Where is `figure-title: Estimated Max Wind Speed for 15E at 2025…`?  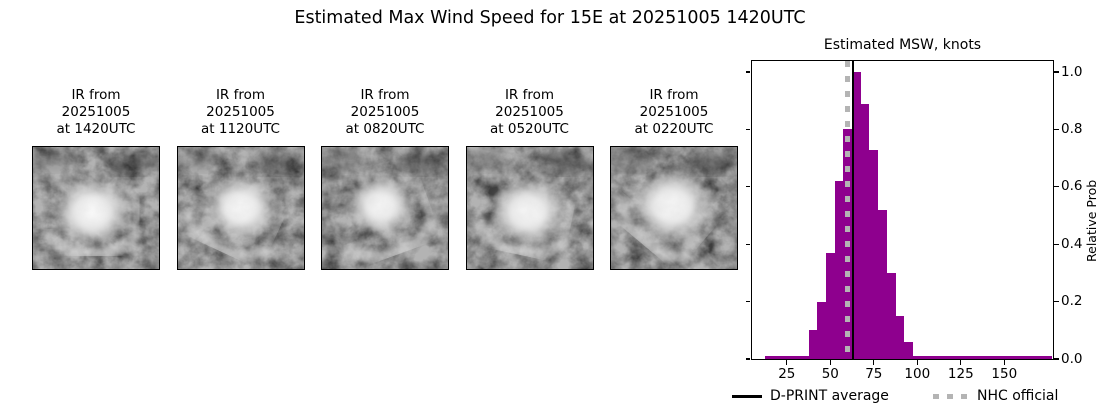 figure-title: Estimated Max Wind Speed for 15E at 2025… is located at coordinates (550, 18).